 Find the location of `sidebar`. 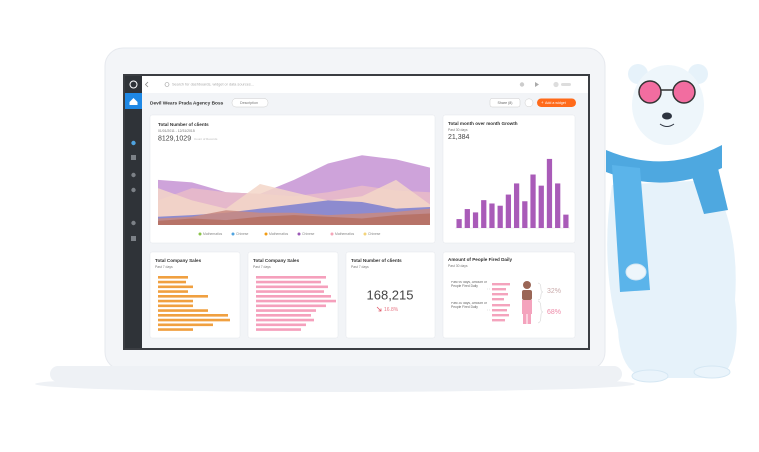

sidebar is located at coordinates (133, 212).